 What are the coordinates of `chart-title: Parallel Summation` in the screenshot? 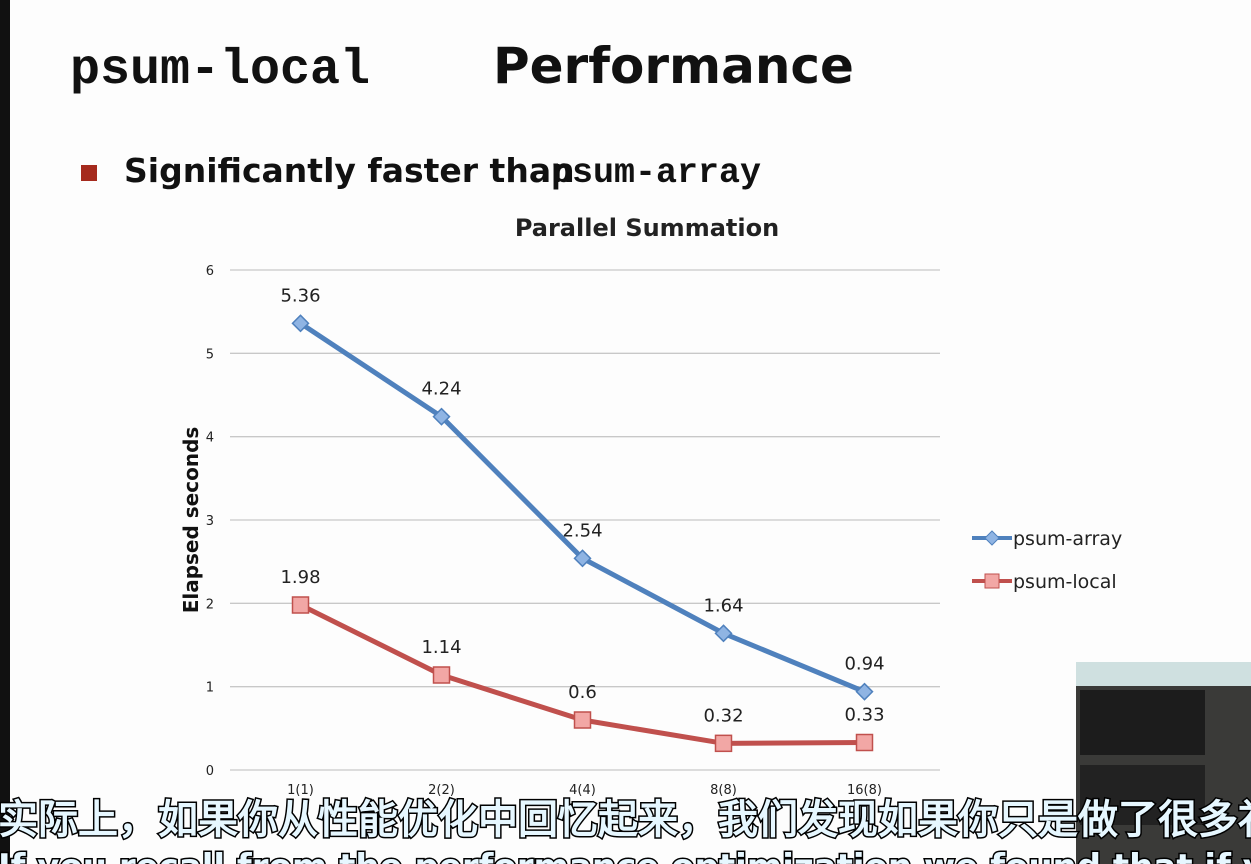 It's located at (647, 228).